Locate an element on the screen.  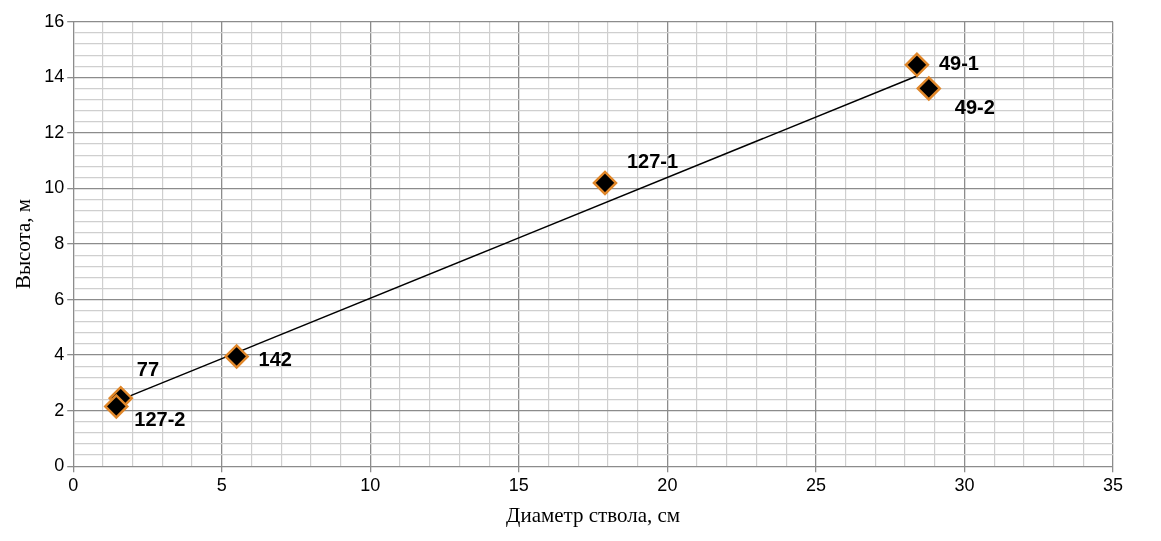
x-tick-label: 0 is located at coordinates (73, 484).